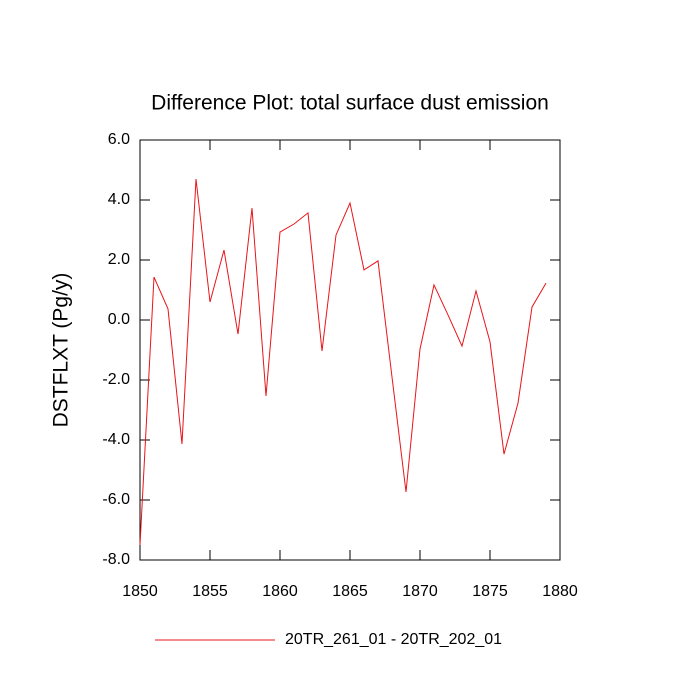  I want to click on x-tick-label: 1880, so click(560, 591).